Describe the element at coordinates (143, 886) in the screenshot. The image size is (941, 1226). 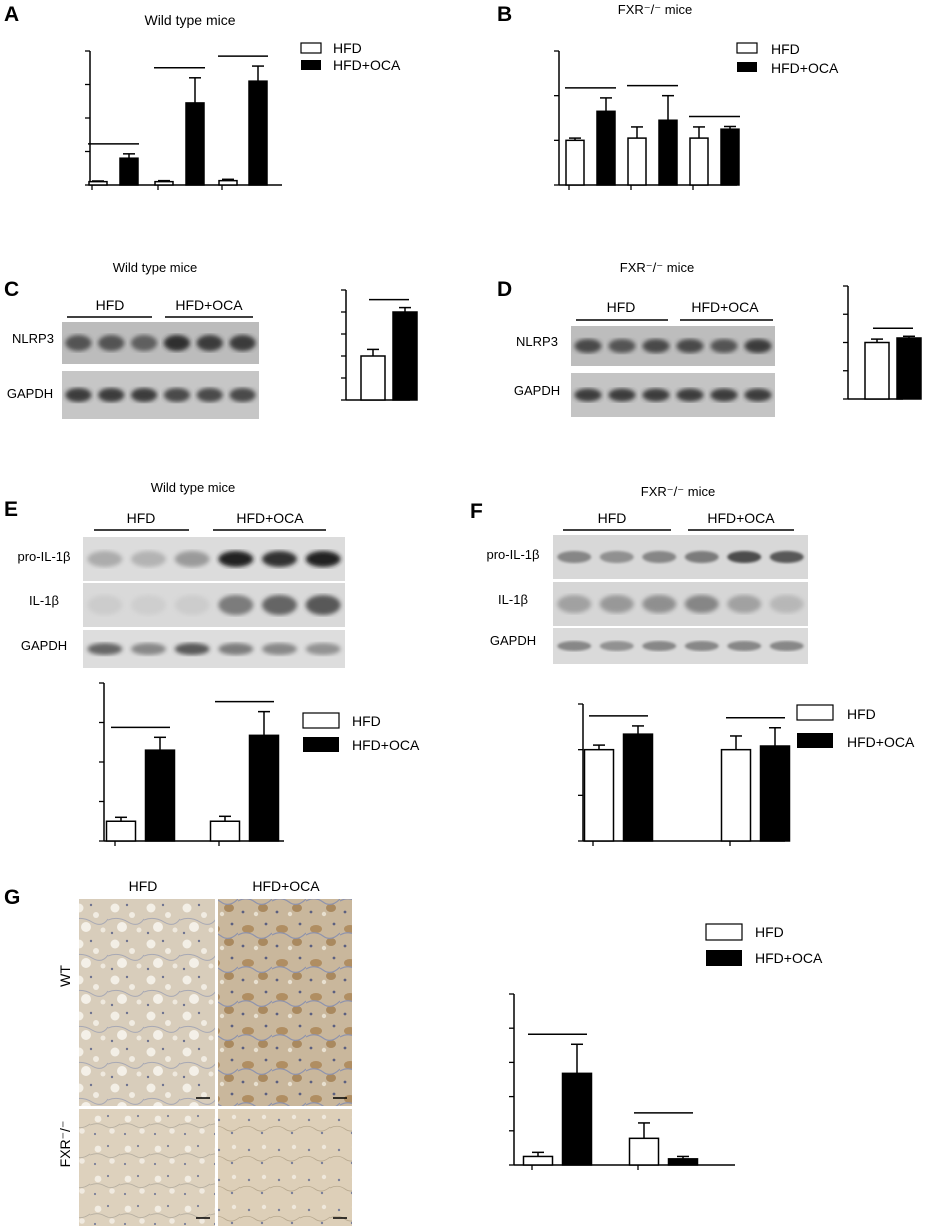
I see `histology-col-label: HFD` at that location.